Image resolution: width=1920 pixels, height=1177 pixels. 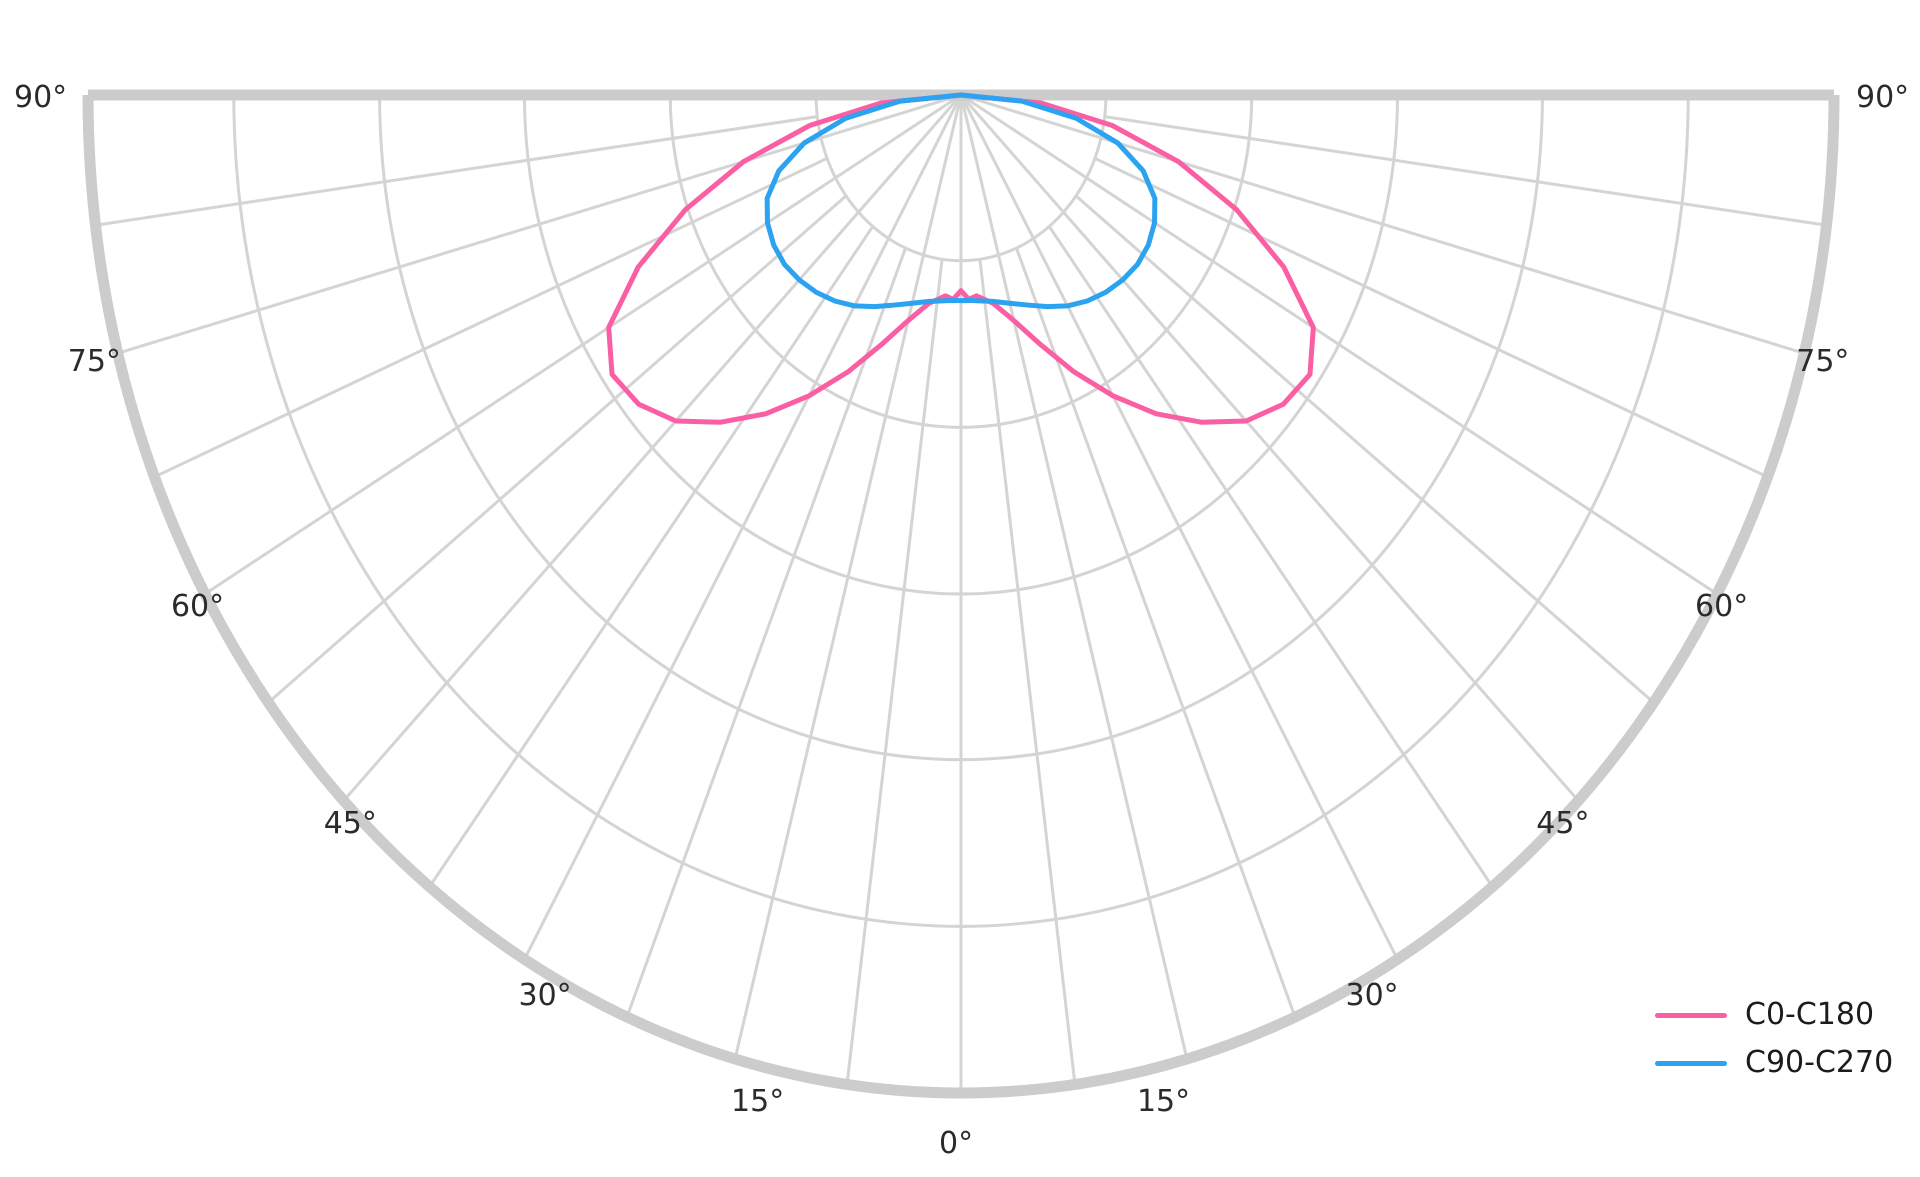 I want to click on angle-label-left-75: 75°, so click(x=94, y=362).